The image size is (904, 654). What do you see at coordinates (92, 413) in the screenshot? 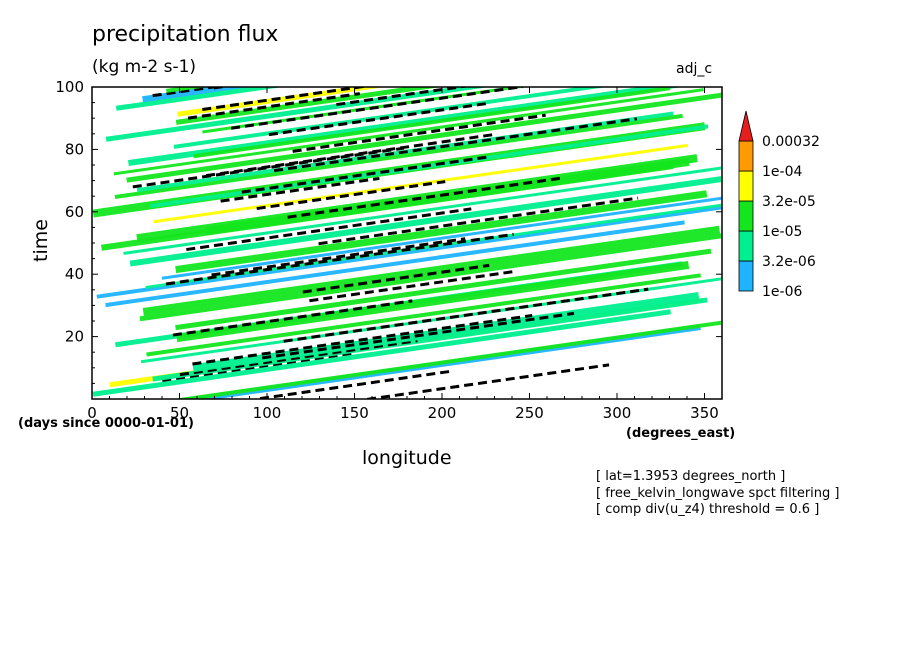
I see `x-tick-label: 0` at bounding box center [92, 413].